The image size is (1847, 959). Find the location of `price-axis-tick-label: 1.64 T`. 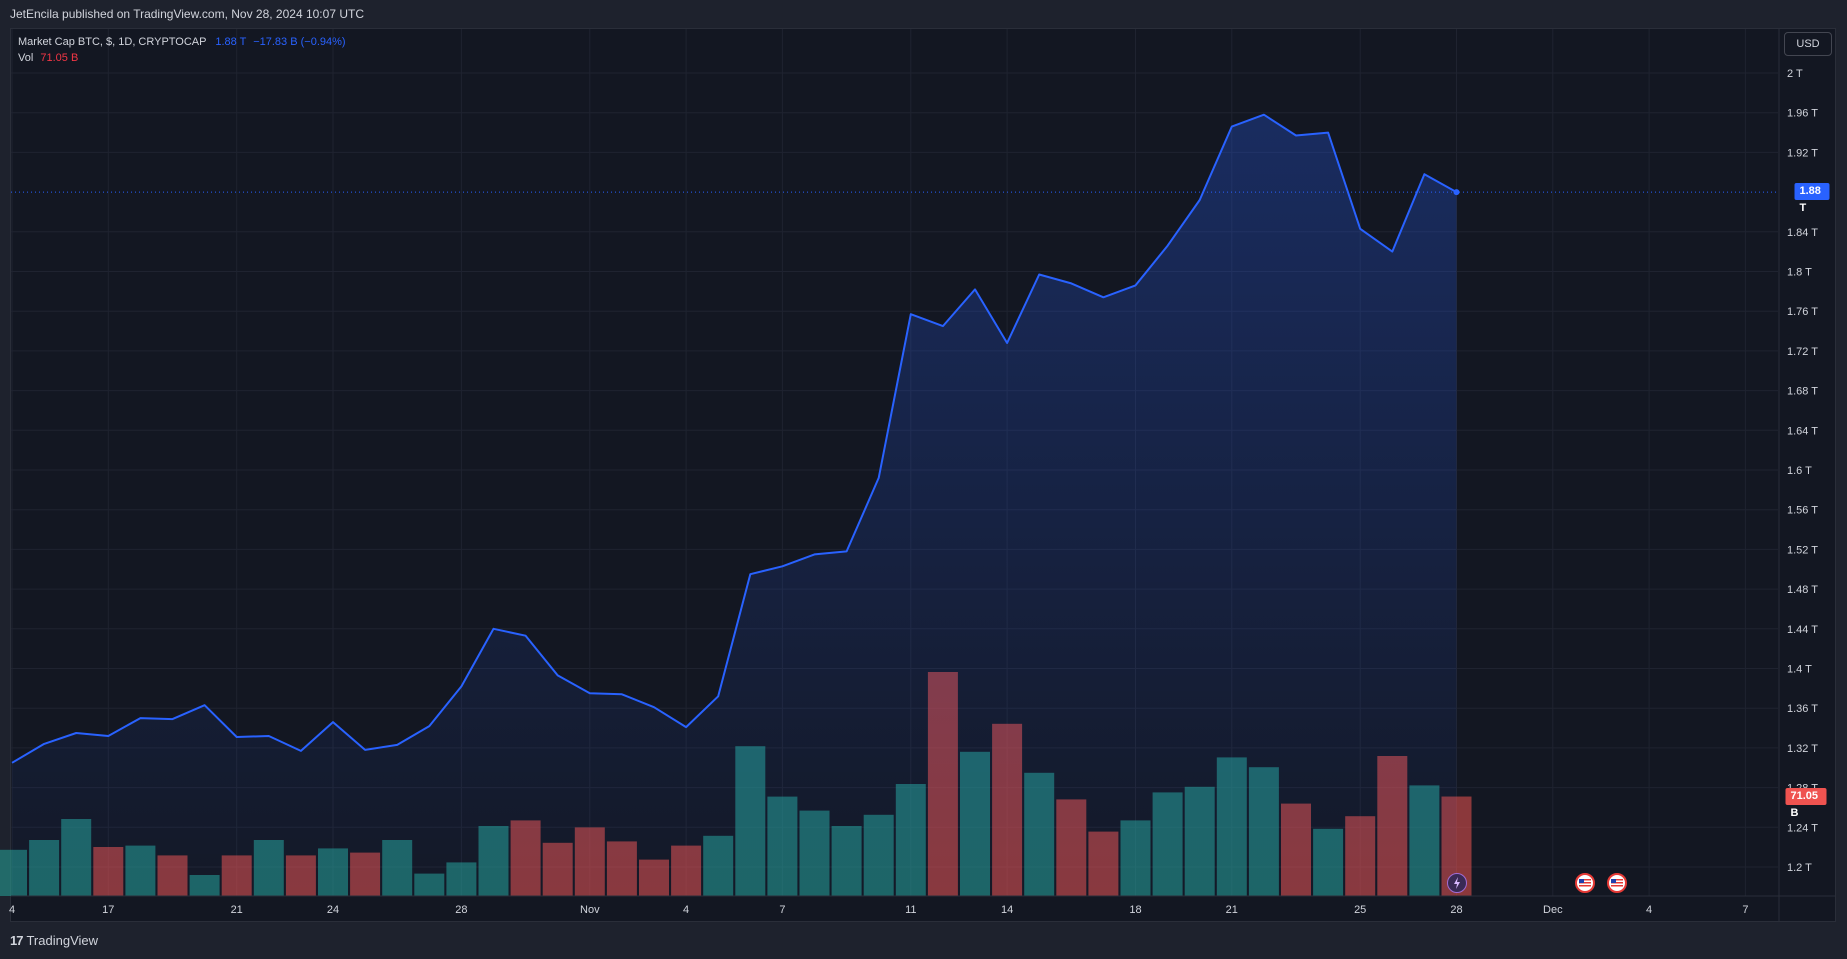

price-axis-tick-label: 1.64 T is located at coordinates (1802, 431).